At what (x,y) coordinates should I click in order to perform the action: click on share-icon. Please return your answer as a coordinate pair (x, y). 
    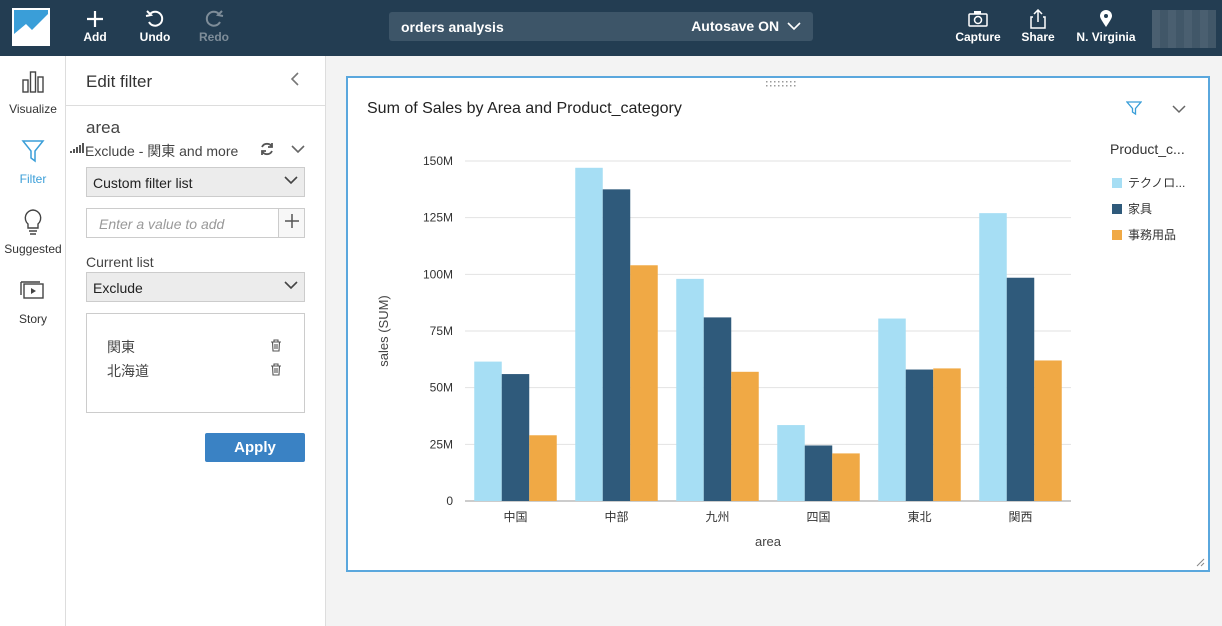
    Looking at the image, I should click on (1038, 18).